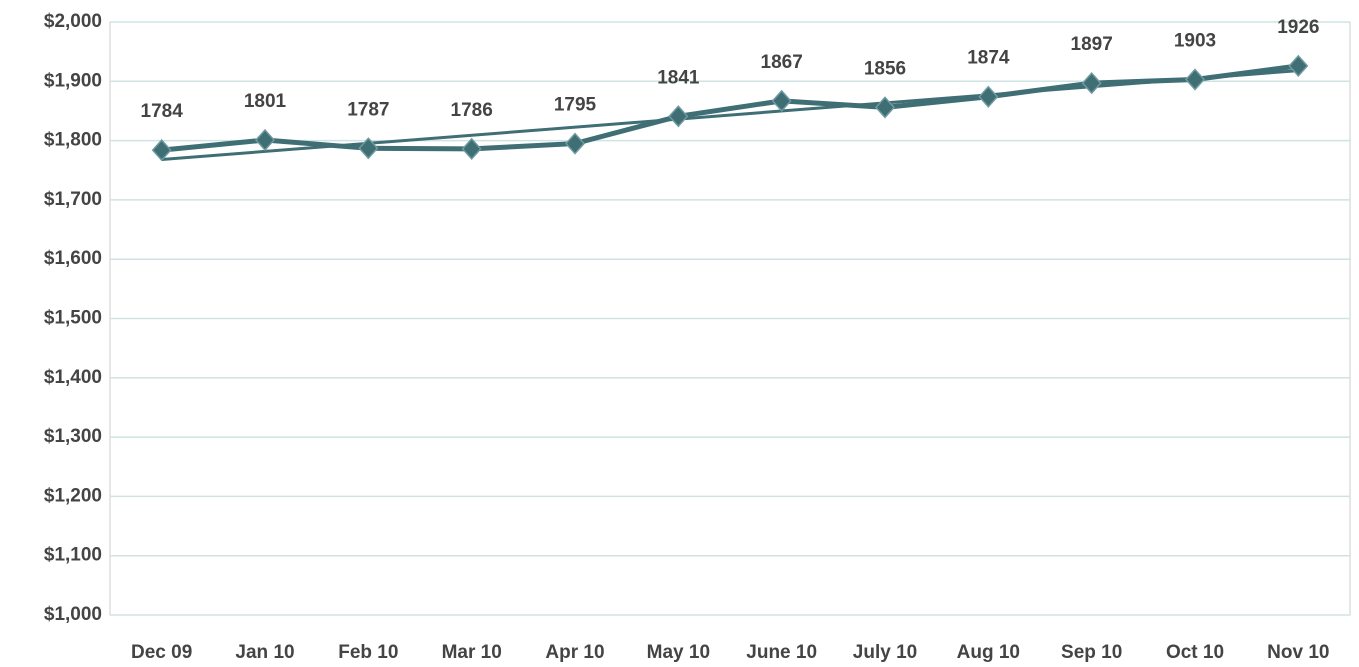 The image size is (1359, 667). What do you see at coordinates (264, 652) in the screenshot?
I see `x-tick-label: Jan 10` at bounding box center [264, 652].